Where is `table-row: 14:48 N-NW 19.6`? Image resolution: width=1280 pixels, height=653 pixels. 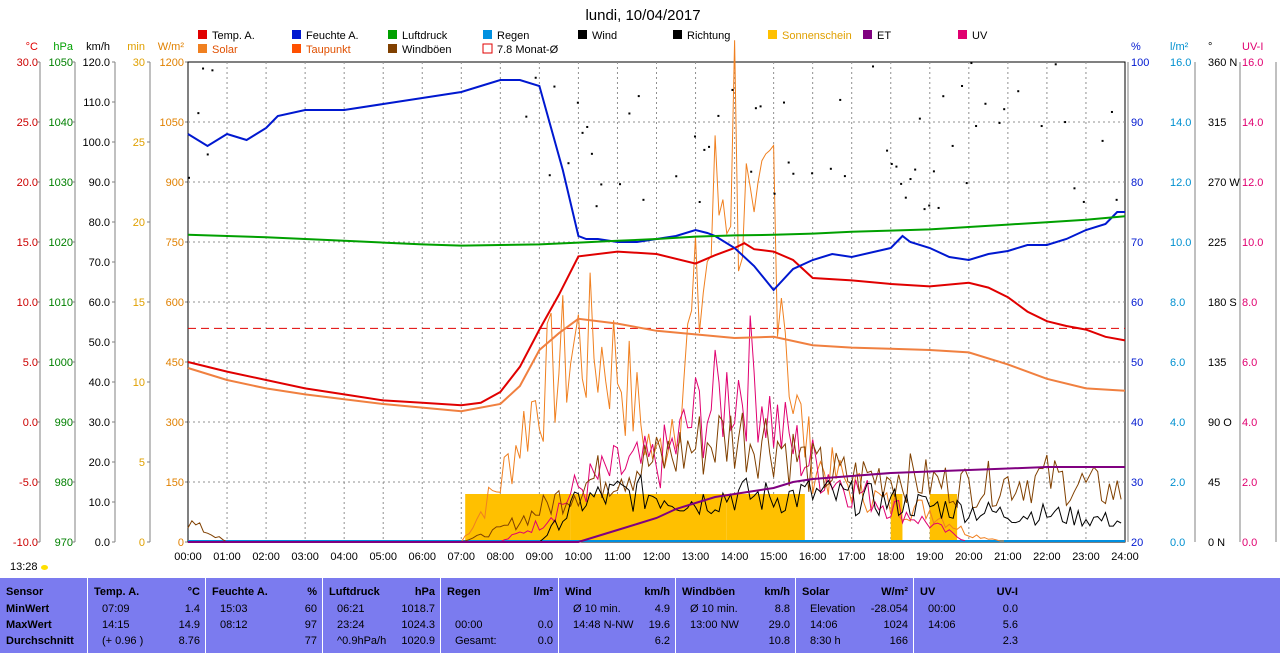
table-row: 14:48 N-NW 19.6 is located at coordinates (617, 627).